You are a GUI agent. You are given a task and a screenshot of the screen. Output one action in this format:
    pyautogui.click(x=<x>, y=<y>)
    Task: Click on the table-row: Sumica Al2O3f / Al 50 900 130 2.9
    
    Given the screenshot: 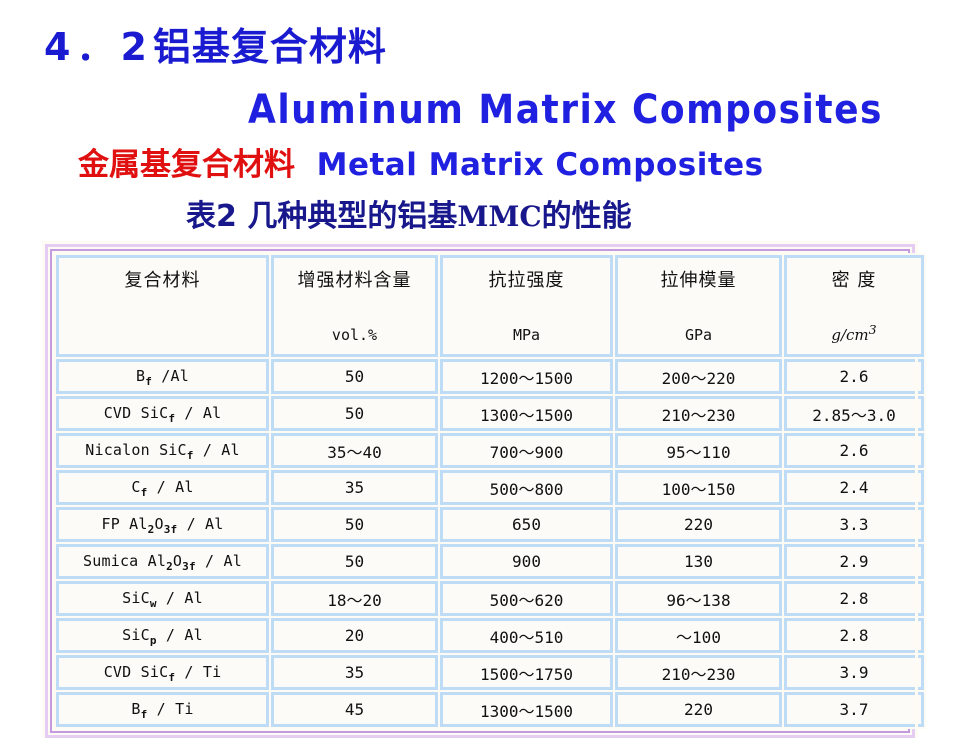 What is the action you would take?
    pyautogui.click(x=490, y=561)
    